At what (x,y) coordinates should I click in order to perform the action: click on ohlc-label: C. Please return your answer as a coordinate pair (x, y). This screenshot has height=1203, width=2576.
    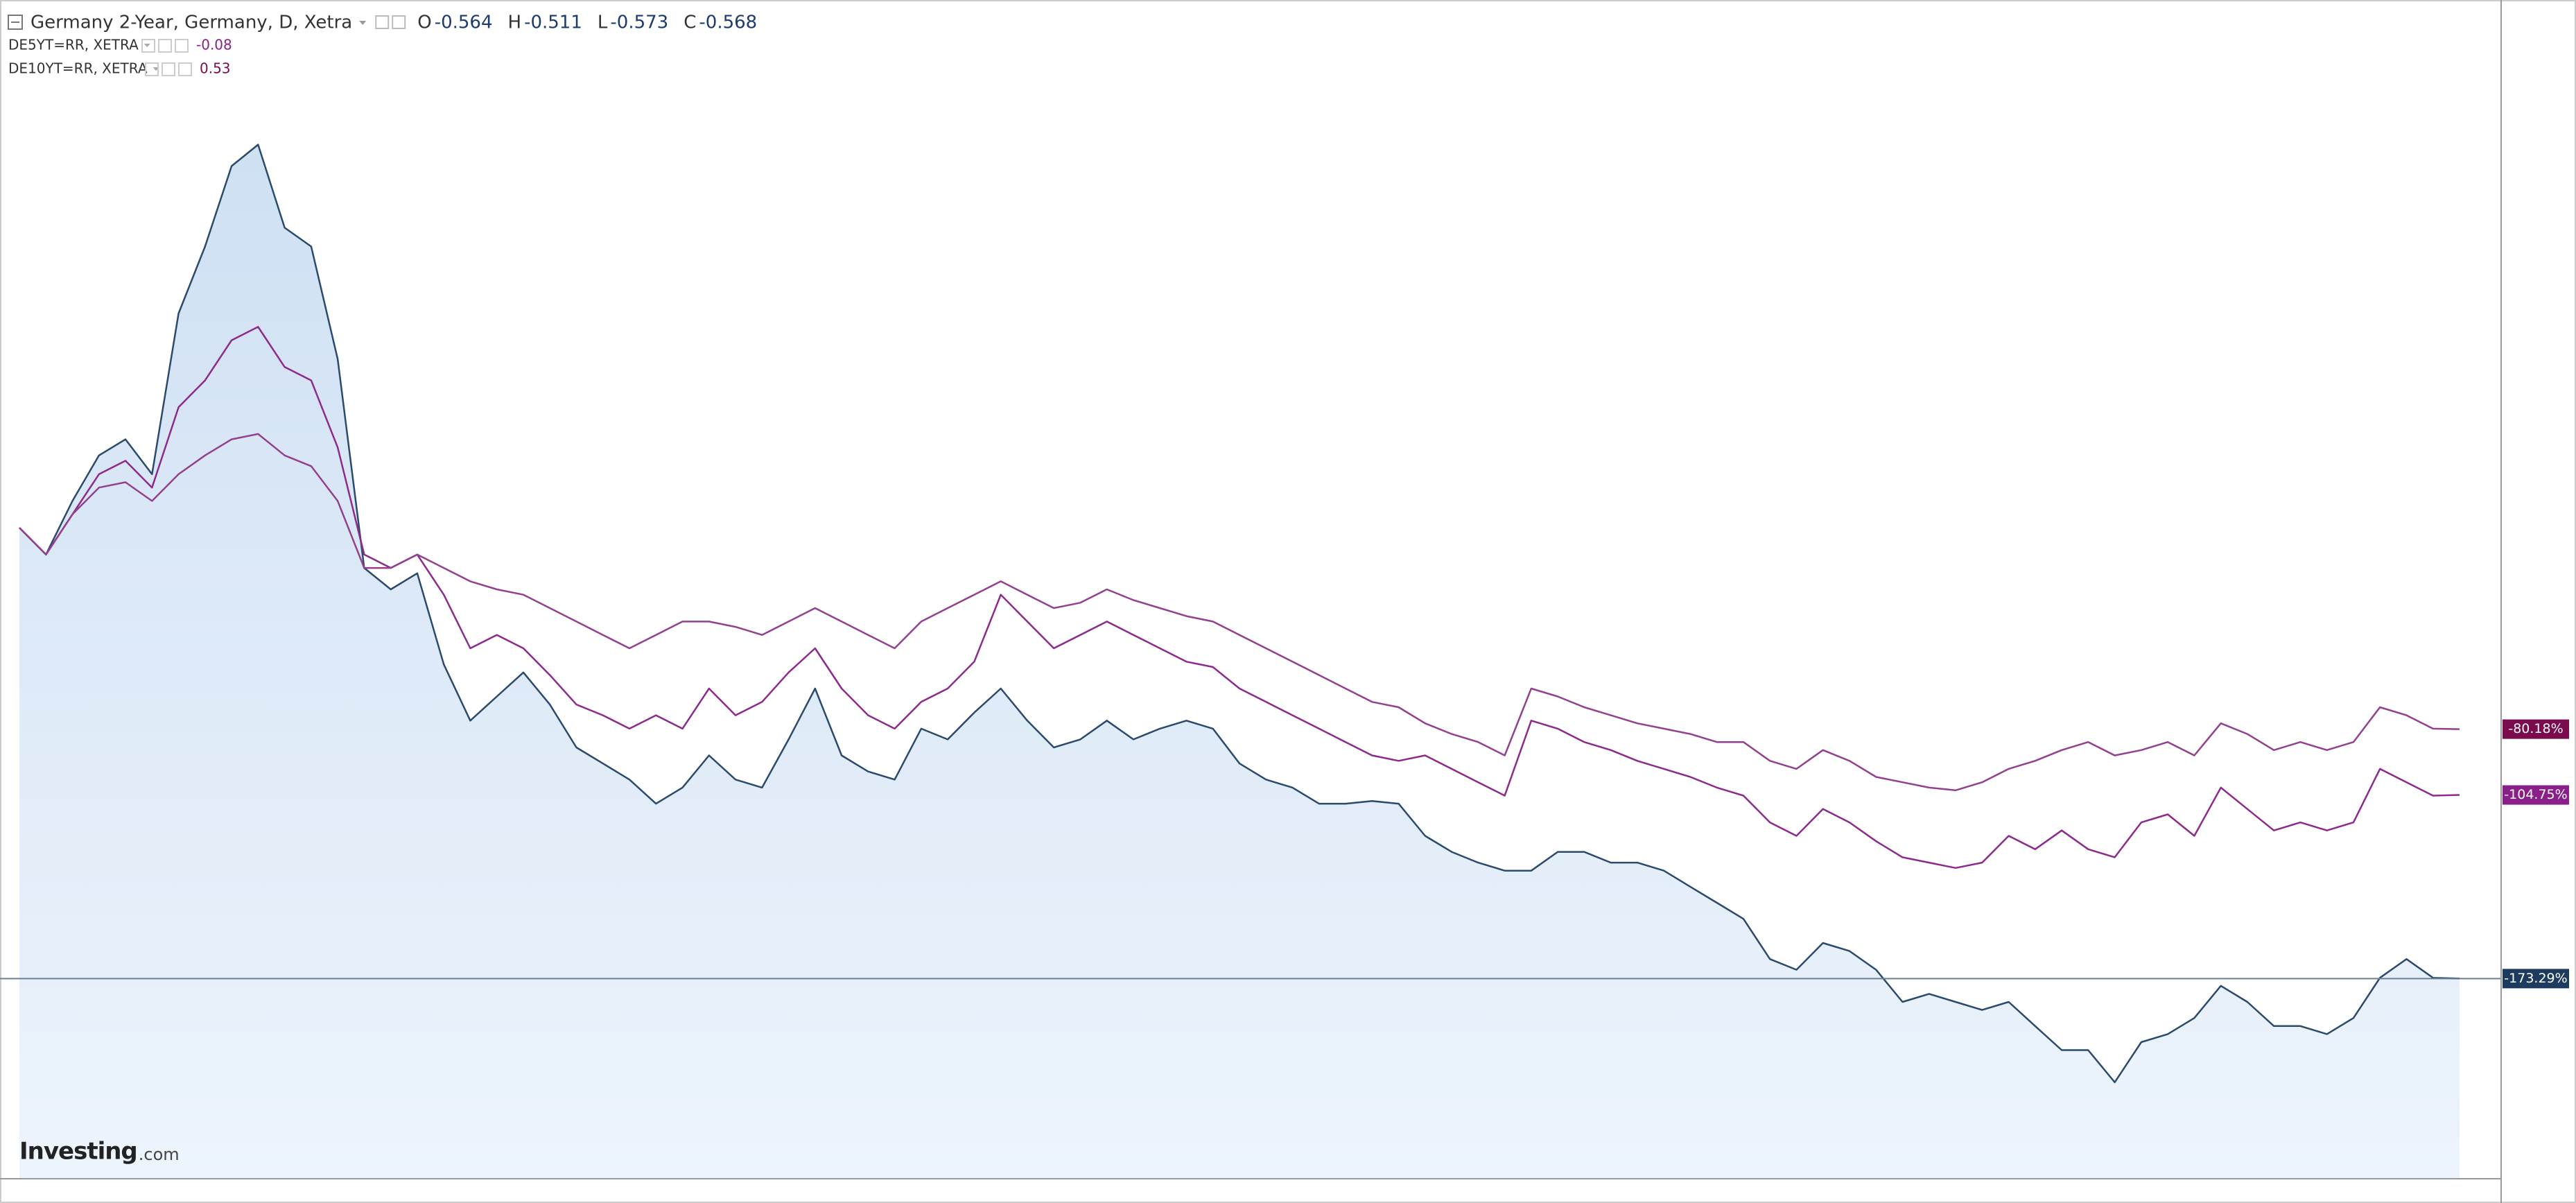
    Looking at the image, I should click on (690, 22).